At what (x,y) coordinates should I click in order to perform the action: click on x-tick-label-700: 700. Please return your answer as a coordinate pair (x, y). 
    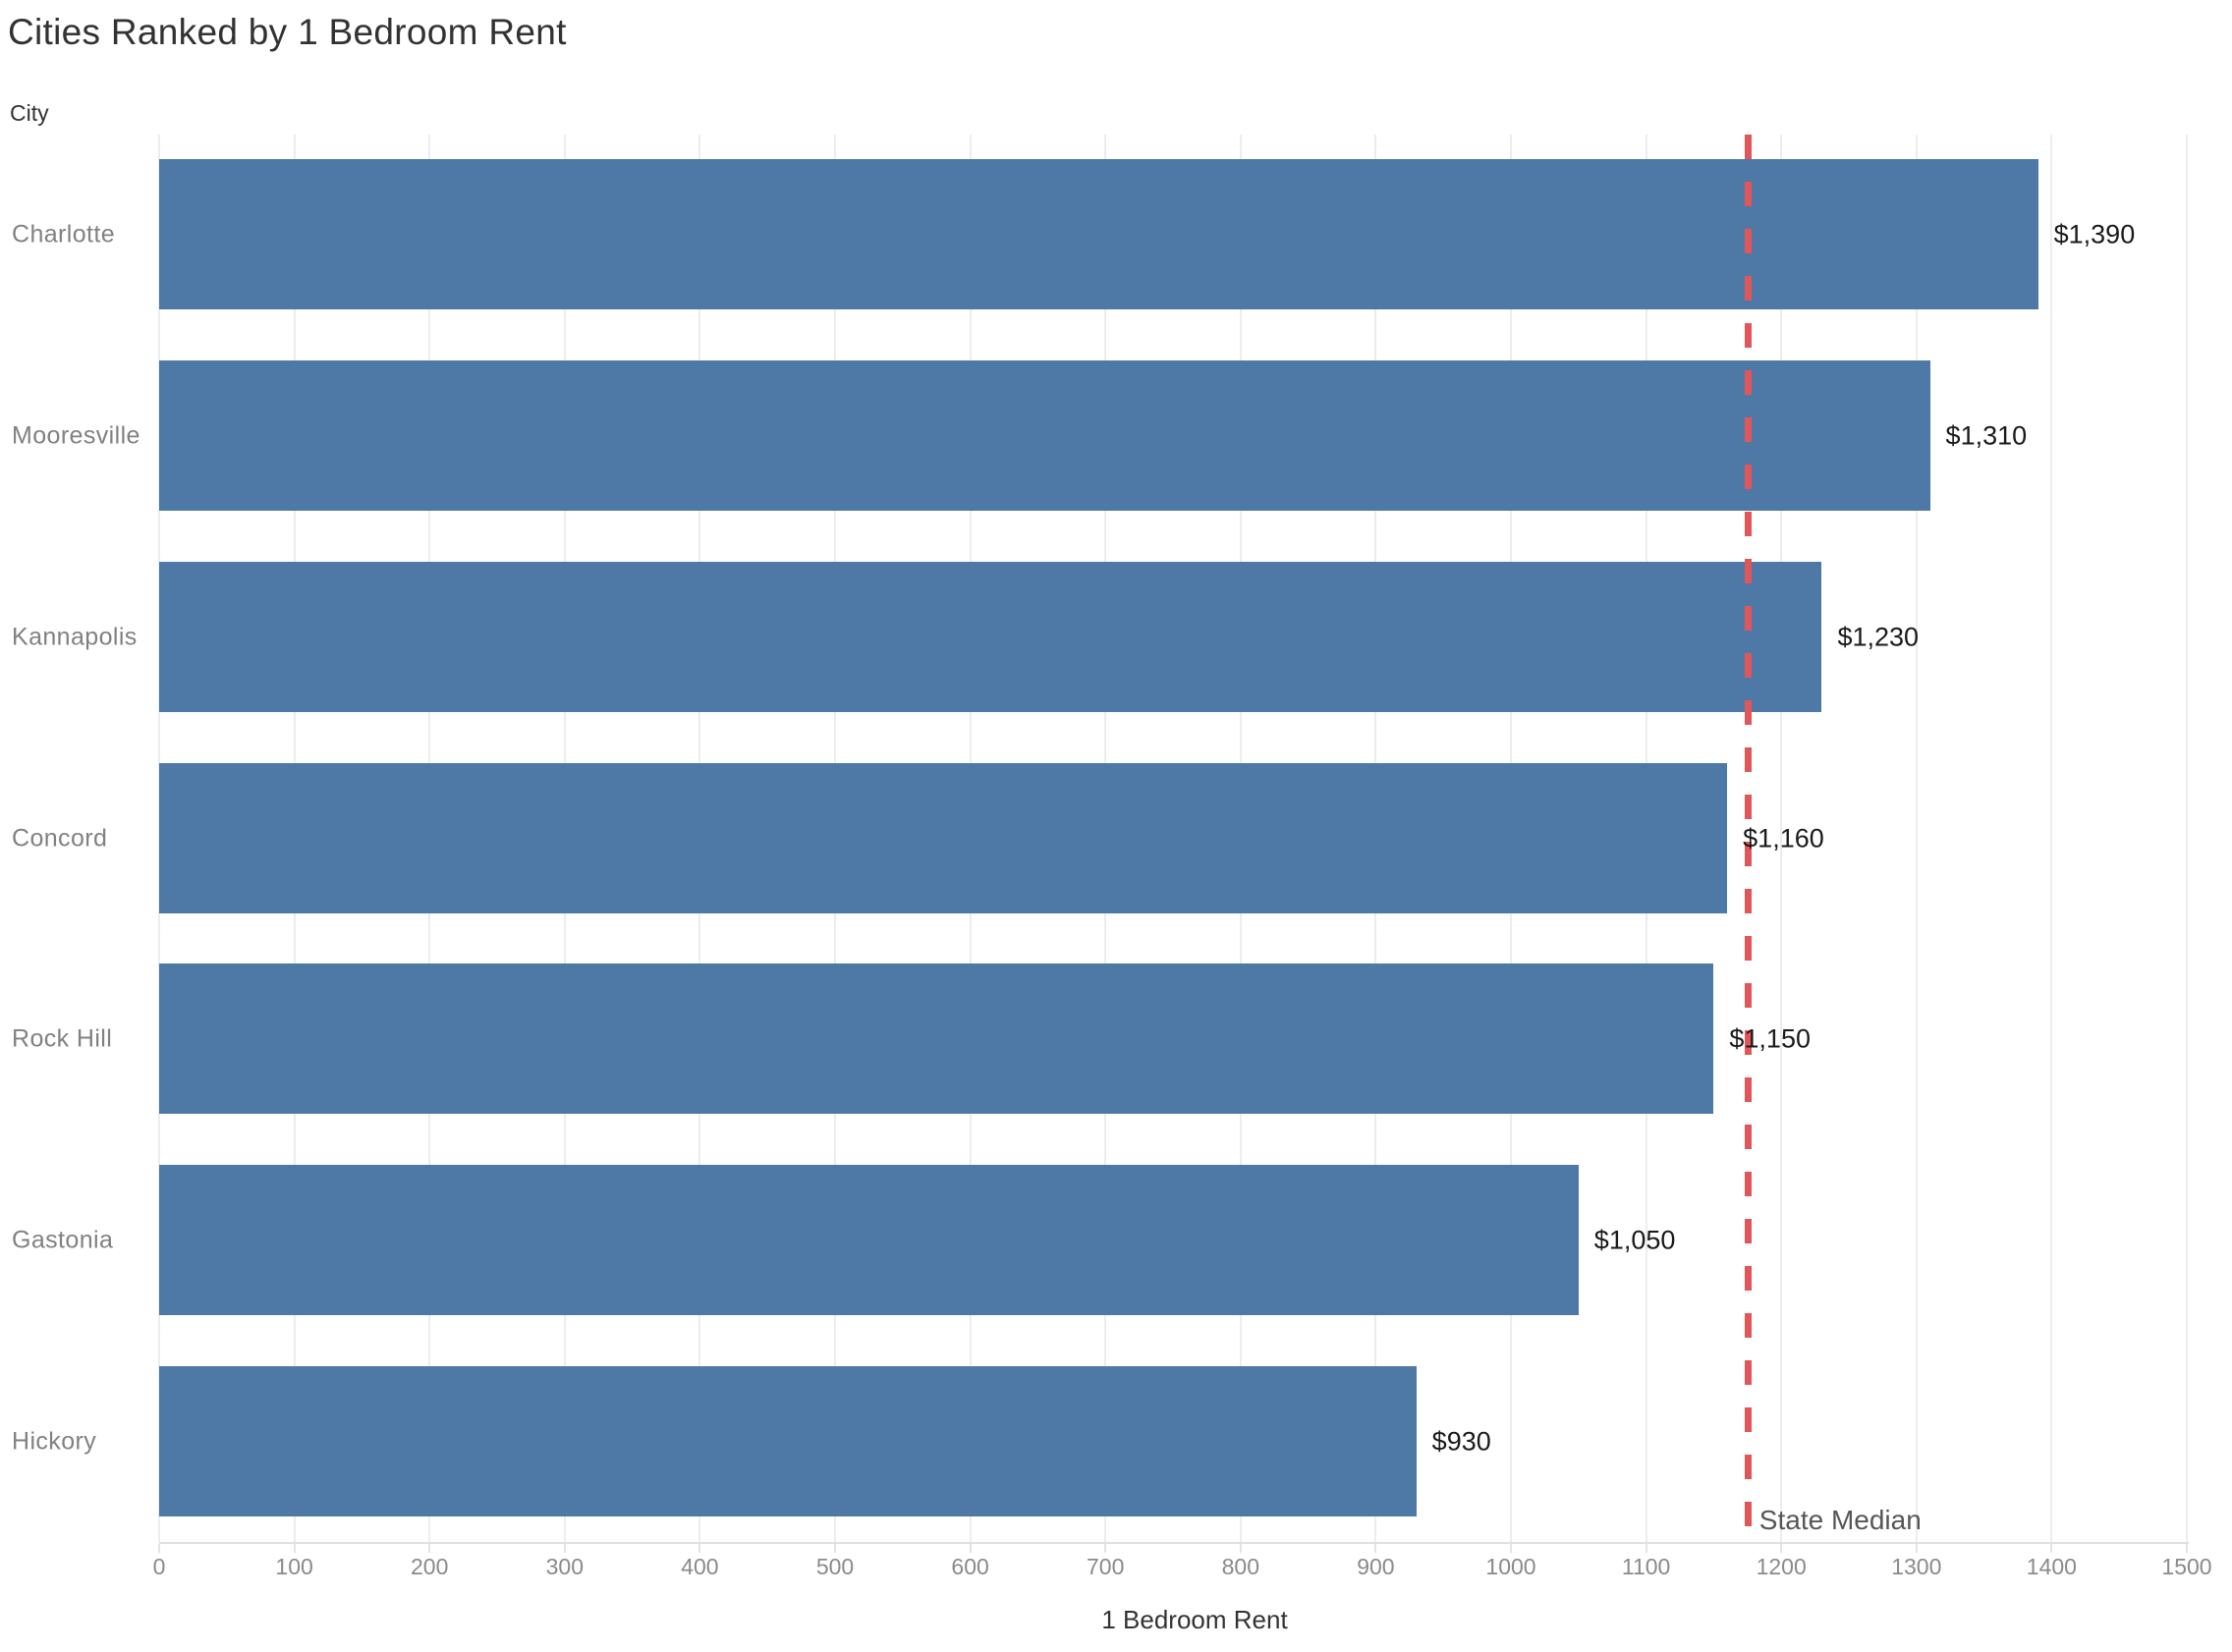
    Looking at the image, I should click on (1106, 1566).